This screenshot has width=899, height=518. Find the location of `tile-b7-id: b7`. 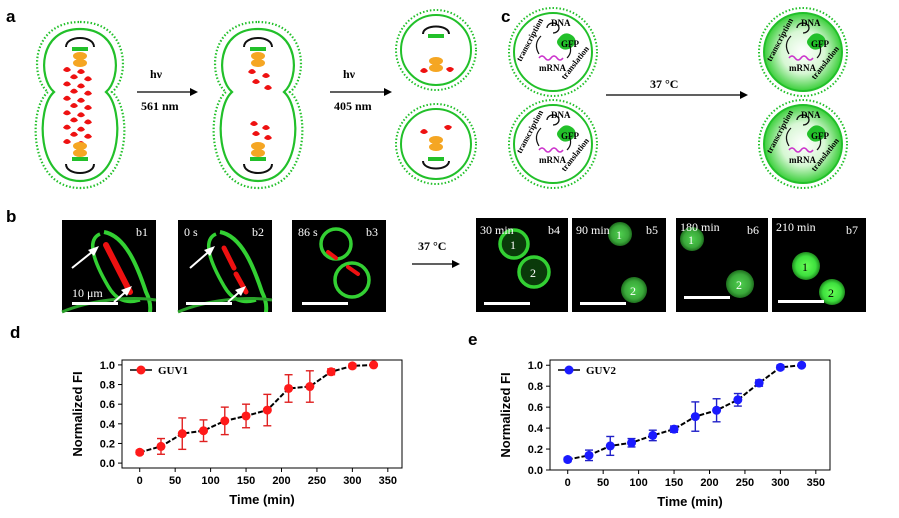

tile-b7-id: b7 is located at coordinates (852, 230).